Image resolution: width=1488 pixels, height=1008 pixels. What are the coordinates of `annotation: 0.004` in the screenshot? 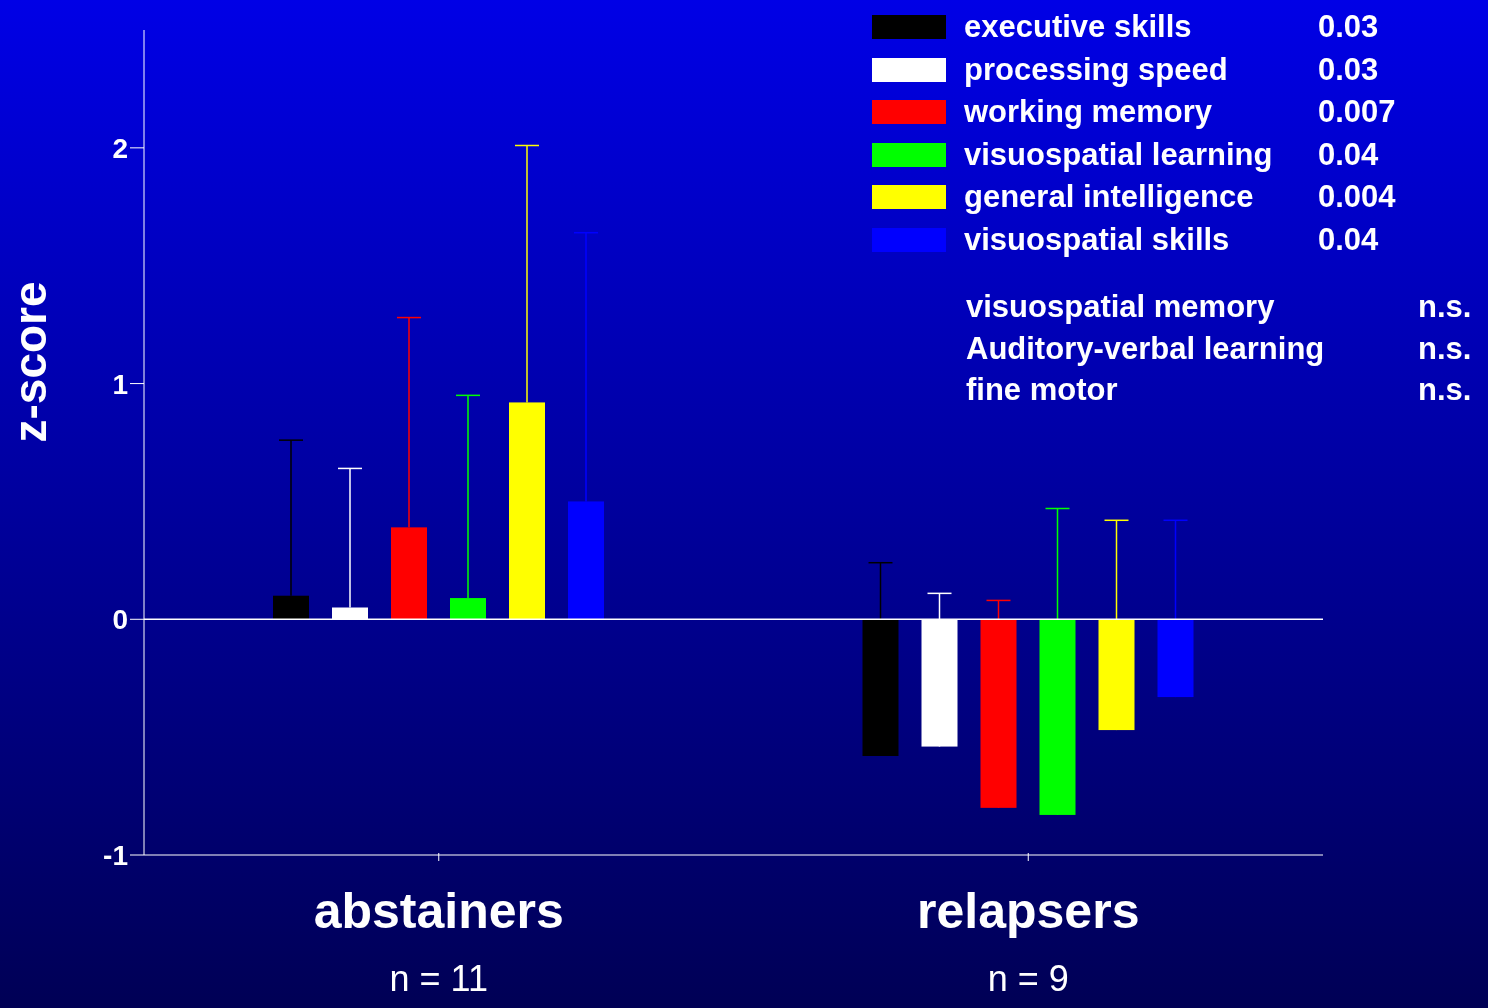 It's located at (1357, 197).